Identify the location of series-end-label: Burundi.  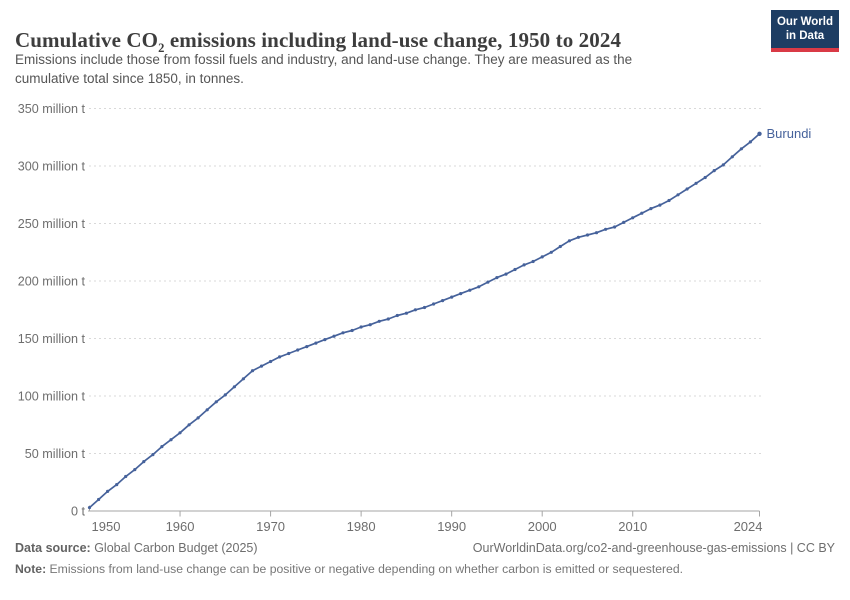
(789, 133).